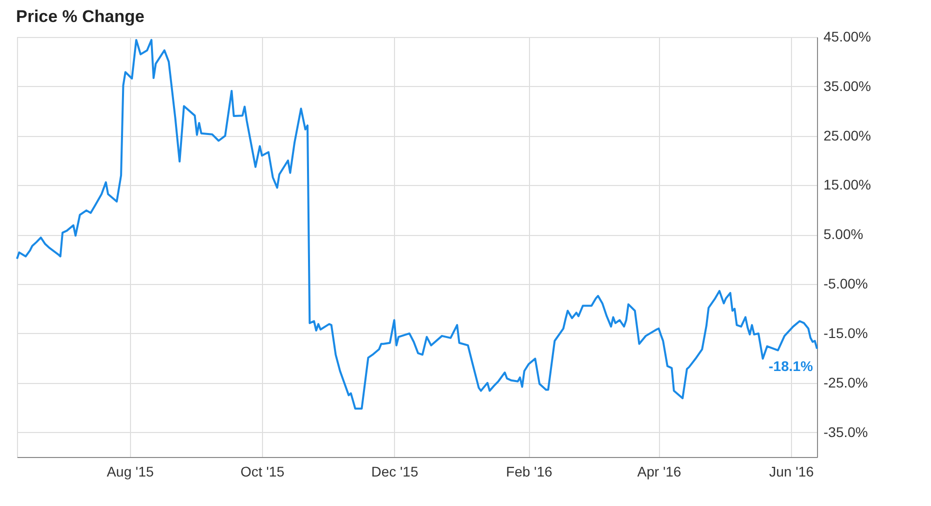 Image resolution: width=931 pixels, height=506 pixels. What do you see at coordinates (847, 36) in the screenshot?
I see `y-tick-label: 45.00%` at bounding box center [847, 36].